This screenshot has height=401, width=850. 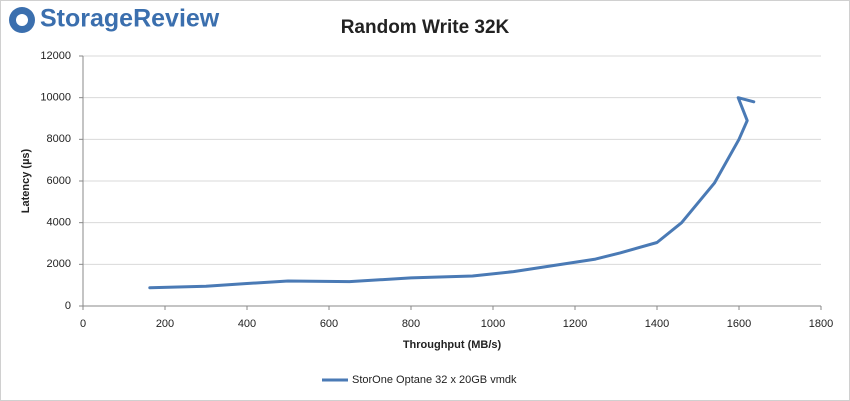 I want to click on y-tick-label: 10000, so click(x=55, y=98).